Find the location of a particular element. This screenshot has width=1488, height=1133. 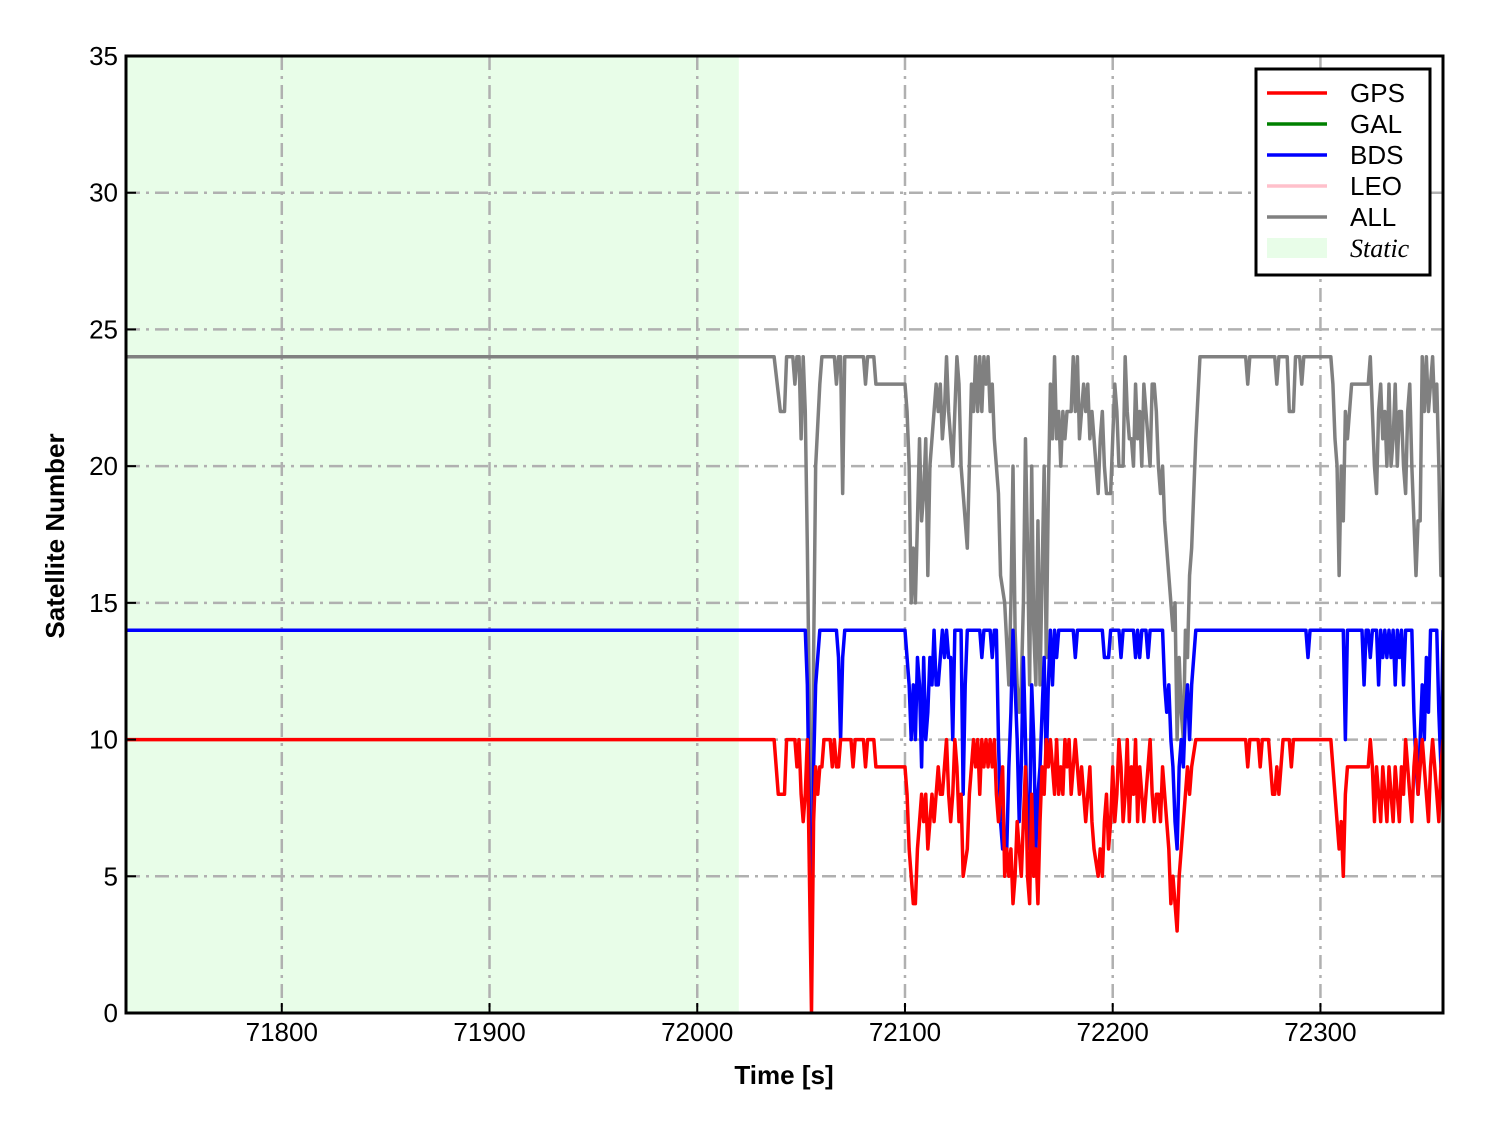

x-axis-title: Time [s] is located at coordinates (783, 1075).